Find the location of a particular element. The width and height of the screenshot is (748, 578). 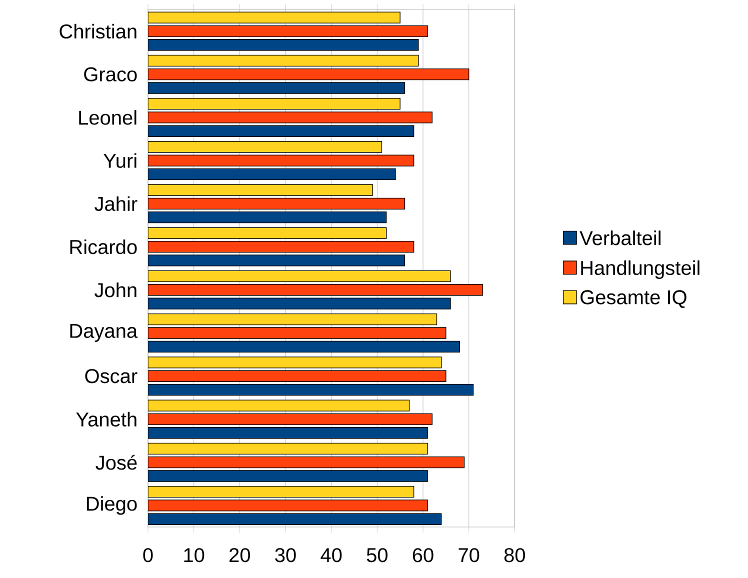

y-tick-label: Christian is located at coordinates (98, 31).